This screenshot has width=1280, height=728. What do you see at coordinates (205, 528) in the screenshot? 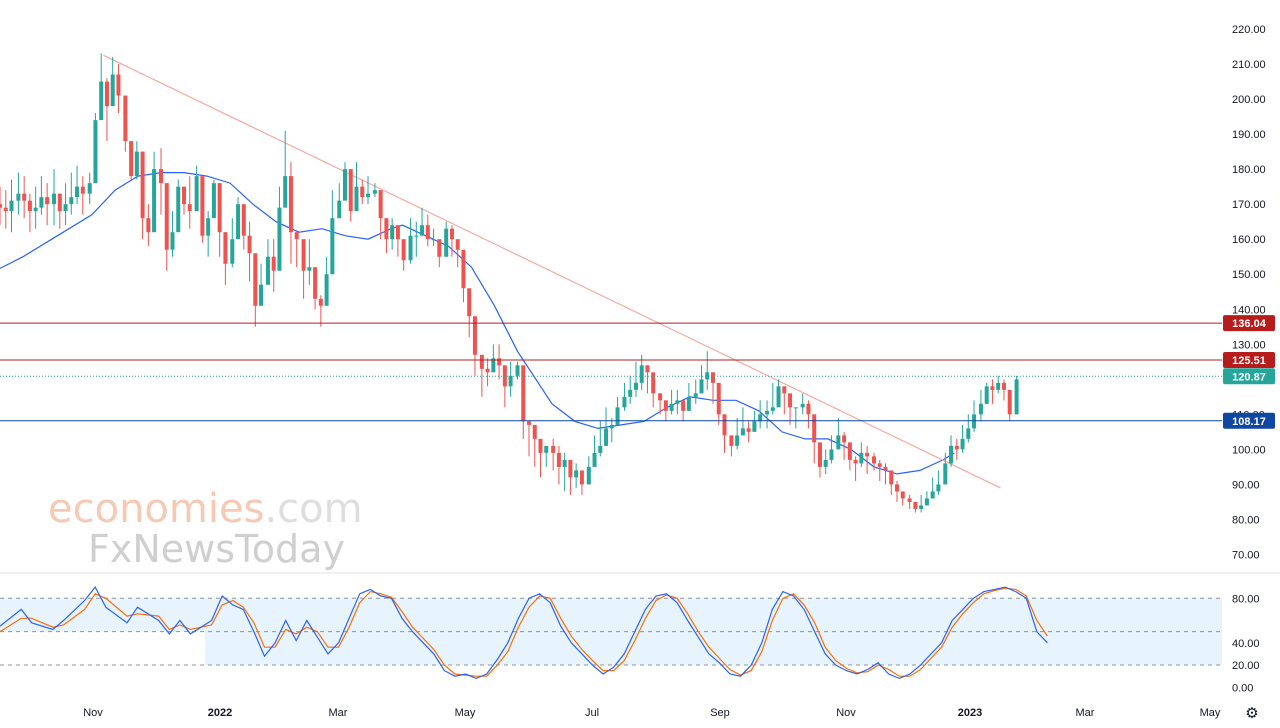
I see `watermark: economies.com FxNewsToday` at bounding box center [205, 528].